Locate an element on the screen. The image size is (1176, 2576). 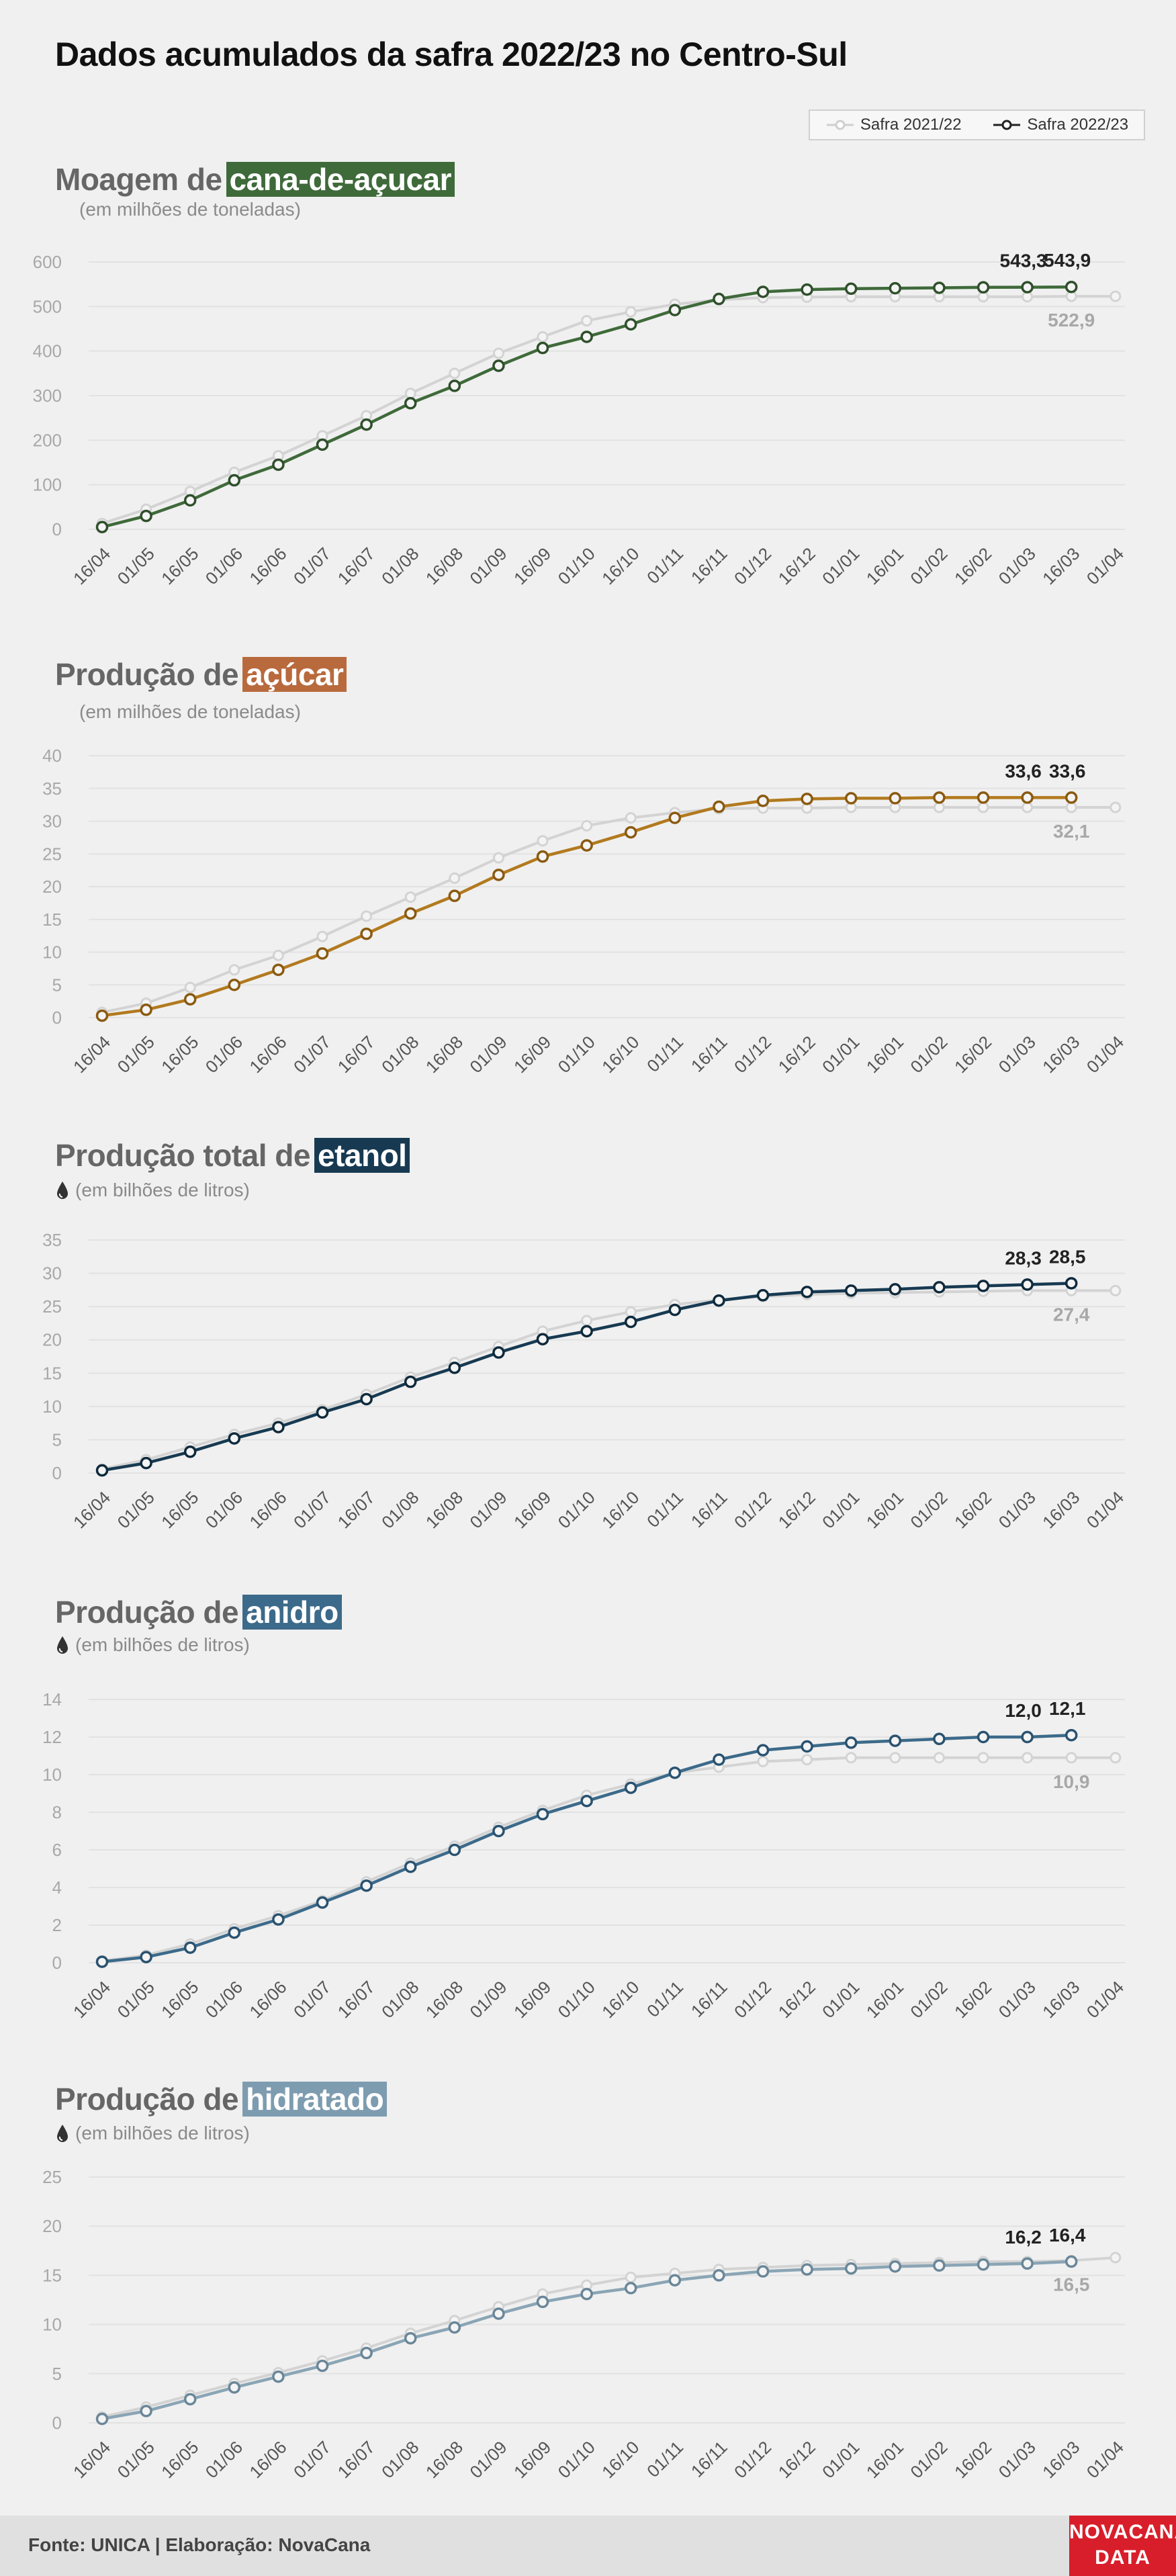
x-tick-label: 16/05 is located at coordinates (180, 2460).